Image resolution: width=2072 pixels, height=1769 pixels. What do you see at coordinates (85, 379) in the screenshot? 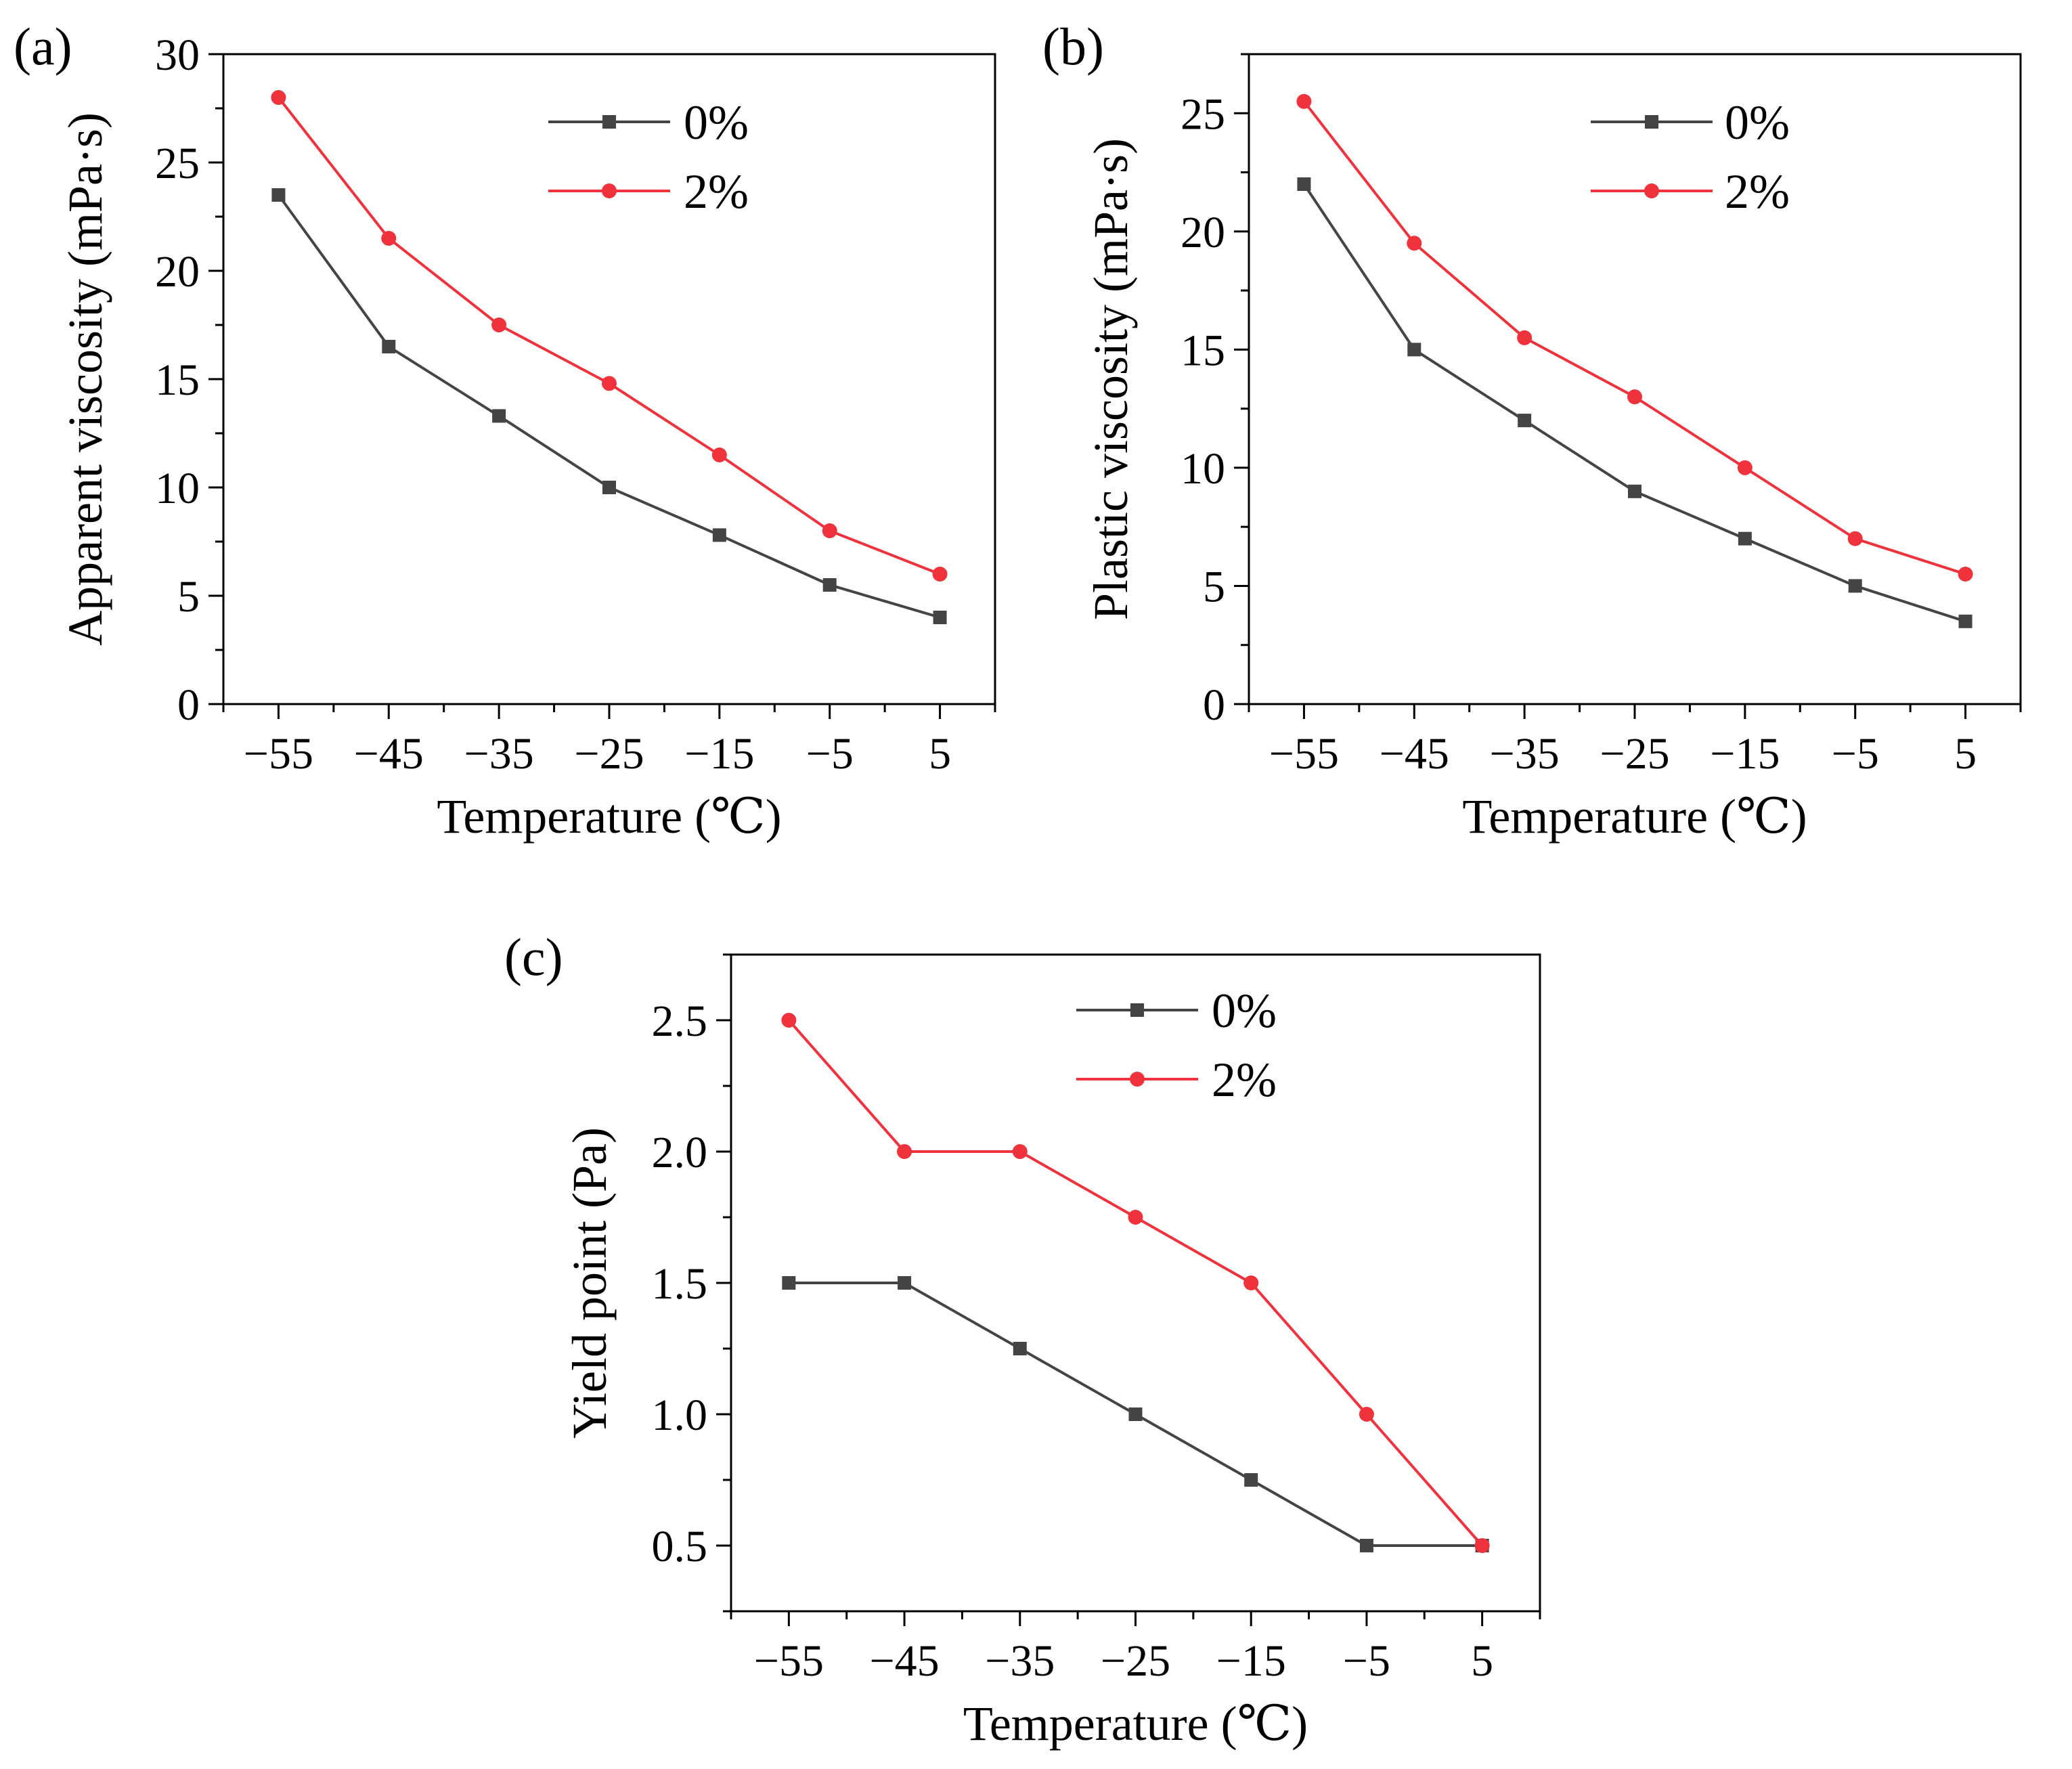
I see `y-axis-title: Apparent viscosity (mPa·s)` at bounding box center [85, 379].